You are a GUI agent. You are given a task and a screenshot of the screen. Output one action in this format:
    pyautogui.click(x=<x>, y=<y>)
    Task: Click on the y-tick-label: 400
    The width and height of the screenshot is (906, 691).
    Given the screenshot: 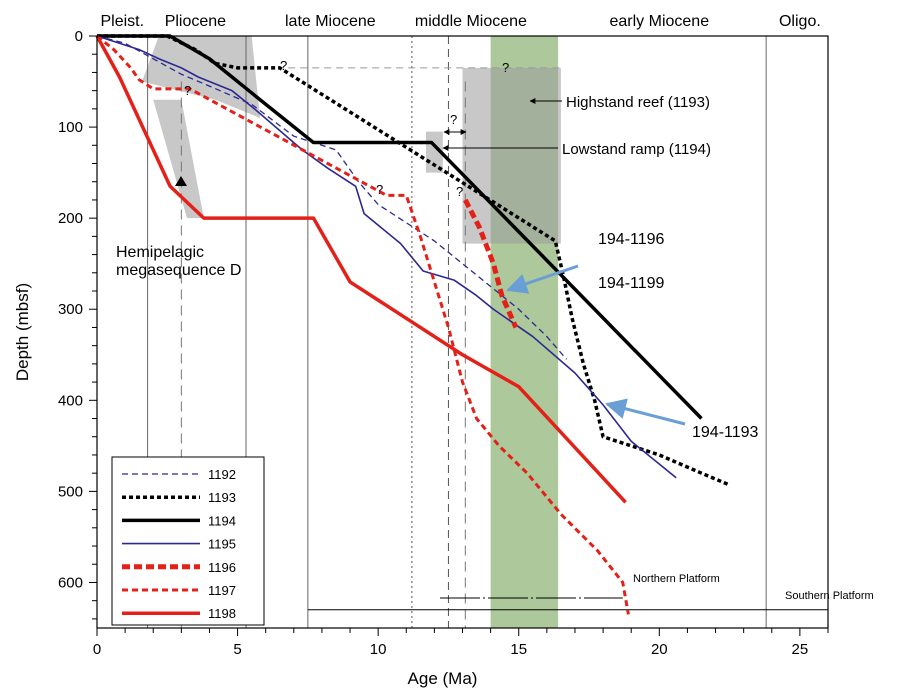 What is the action you would take?
    pyautogui.click(x=70, y=400)
    